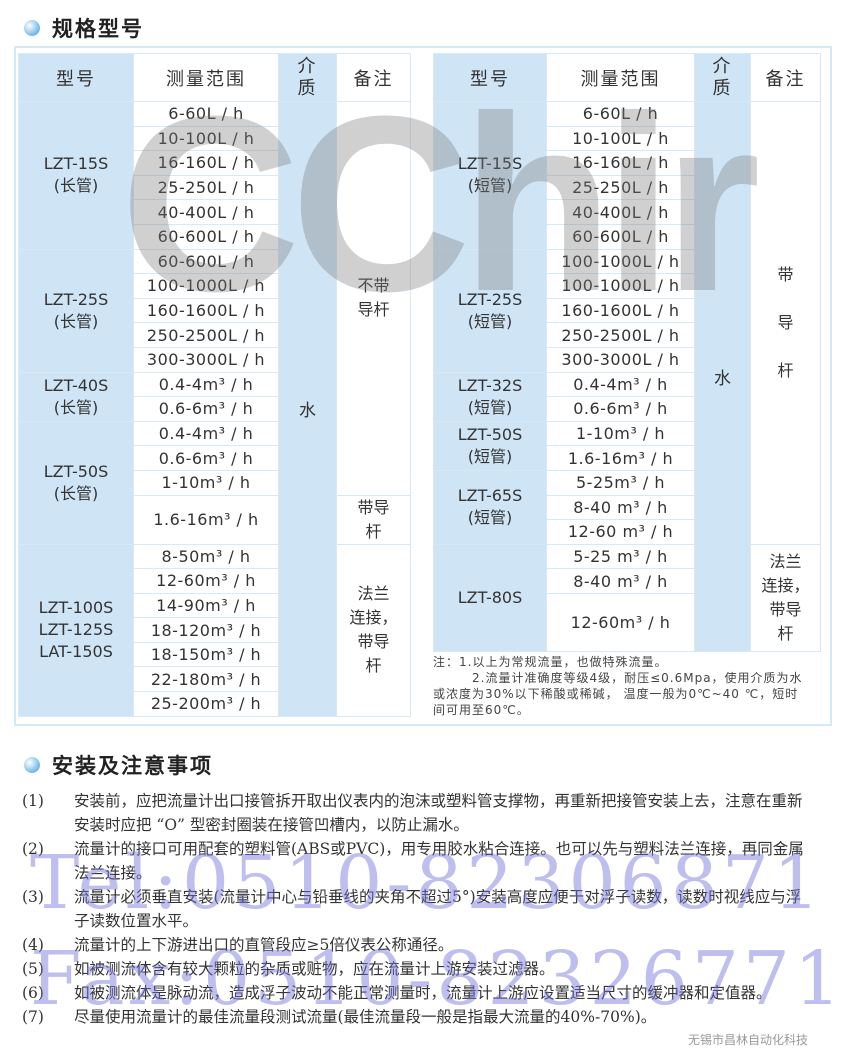  I want to click on table-row: LZT-80S 5-25 m³ / h 法兰 连接， 带导 杆, so click(627, 597).